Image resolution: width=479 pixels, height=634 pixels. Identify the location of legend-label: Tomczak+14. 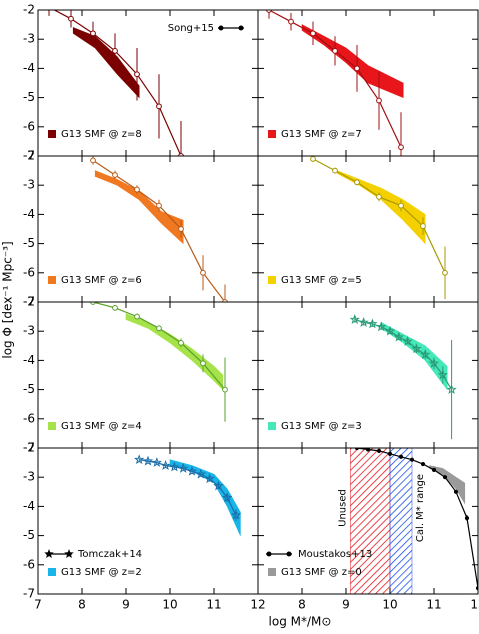
(109, 554).